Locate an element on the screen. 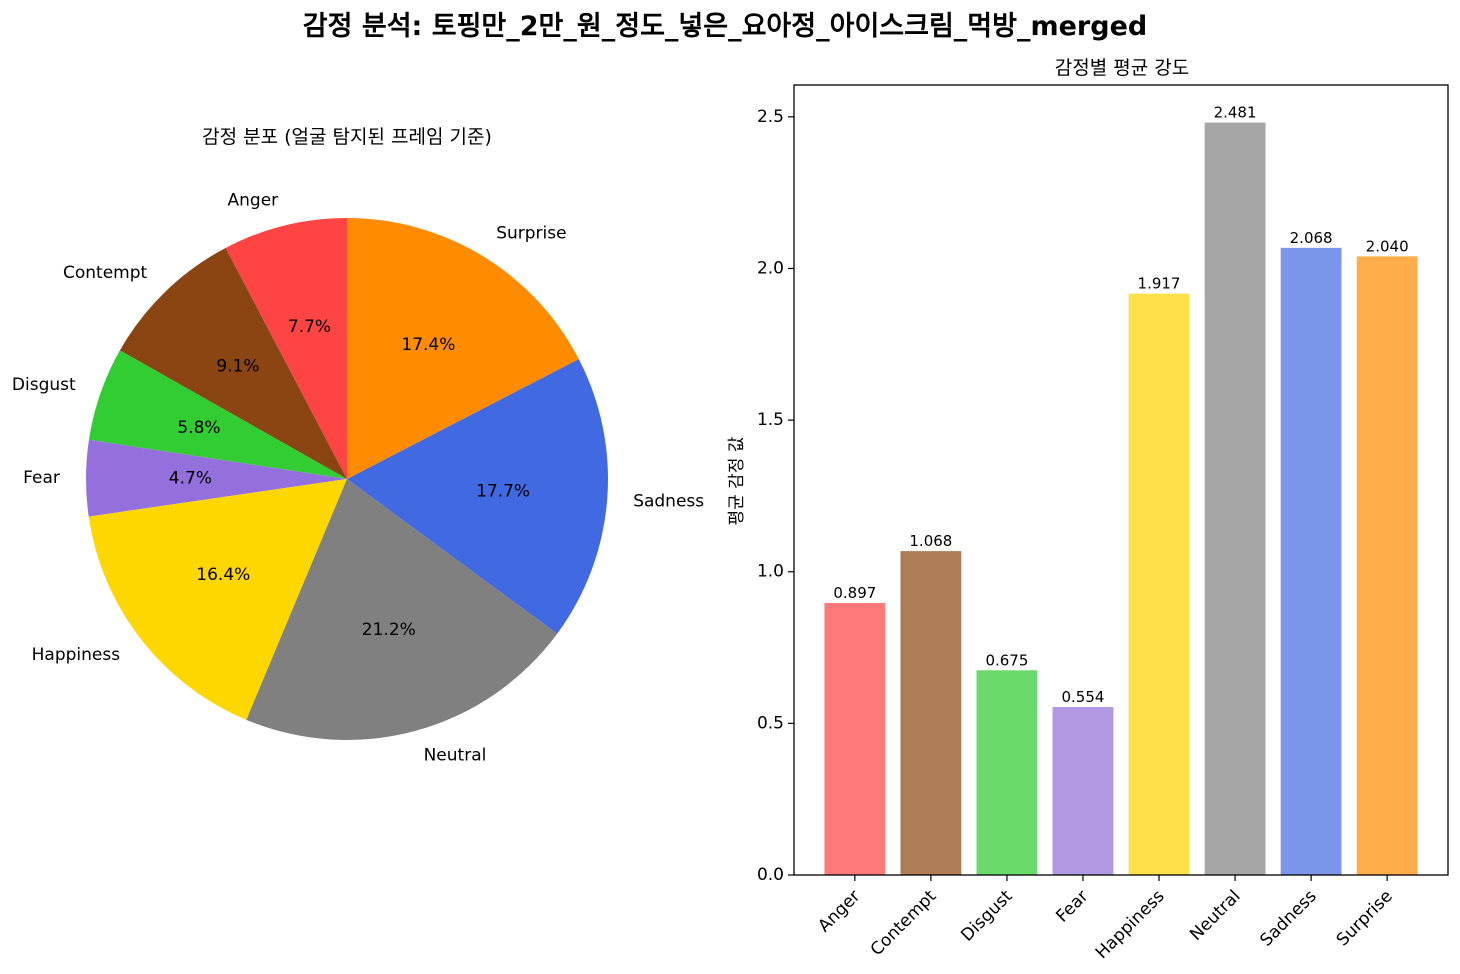 The width and height of the screenshot is (1460, 974). bar-contempt is located at coordinates (931, 713).